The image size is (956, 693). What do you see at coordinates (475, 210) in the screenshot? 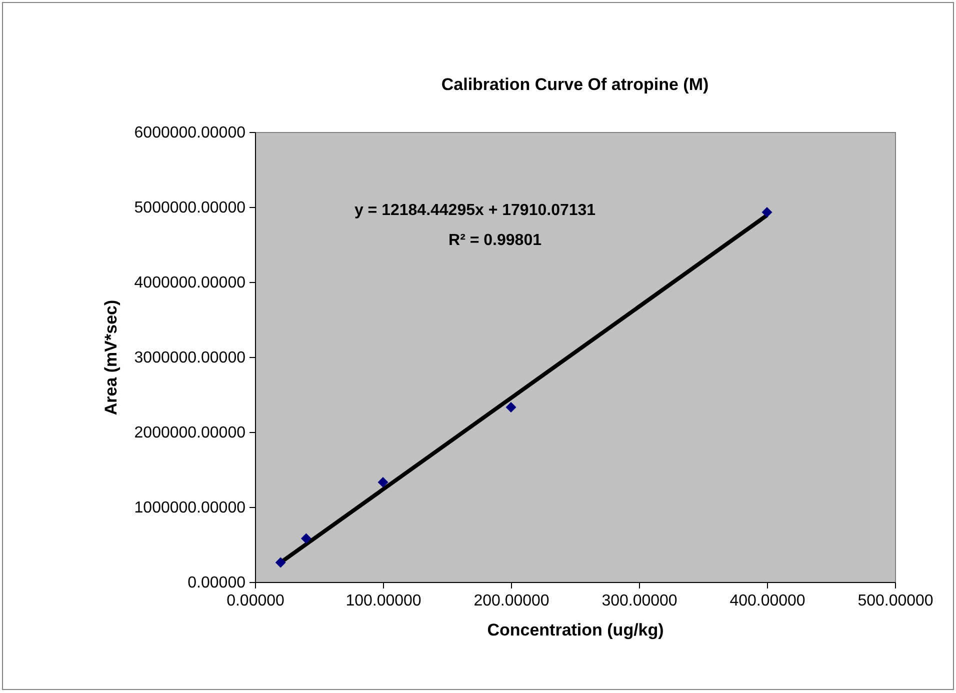
I see `annotation: y = 12184.44295x + 17910.07131` at bounding box center [475, 210].